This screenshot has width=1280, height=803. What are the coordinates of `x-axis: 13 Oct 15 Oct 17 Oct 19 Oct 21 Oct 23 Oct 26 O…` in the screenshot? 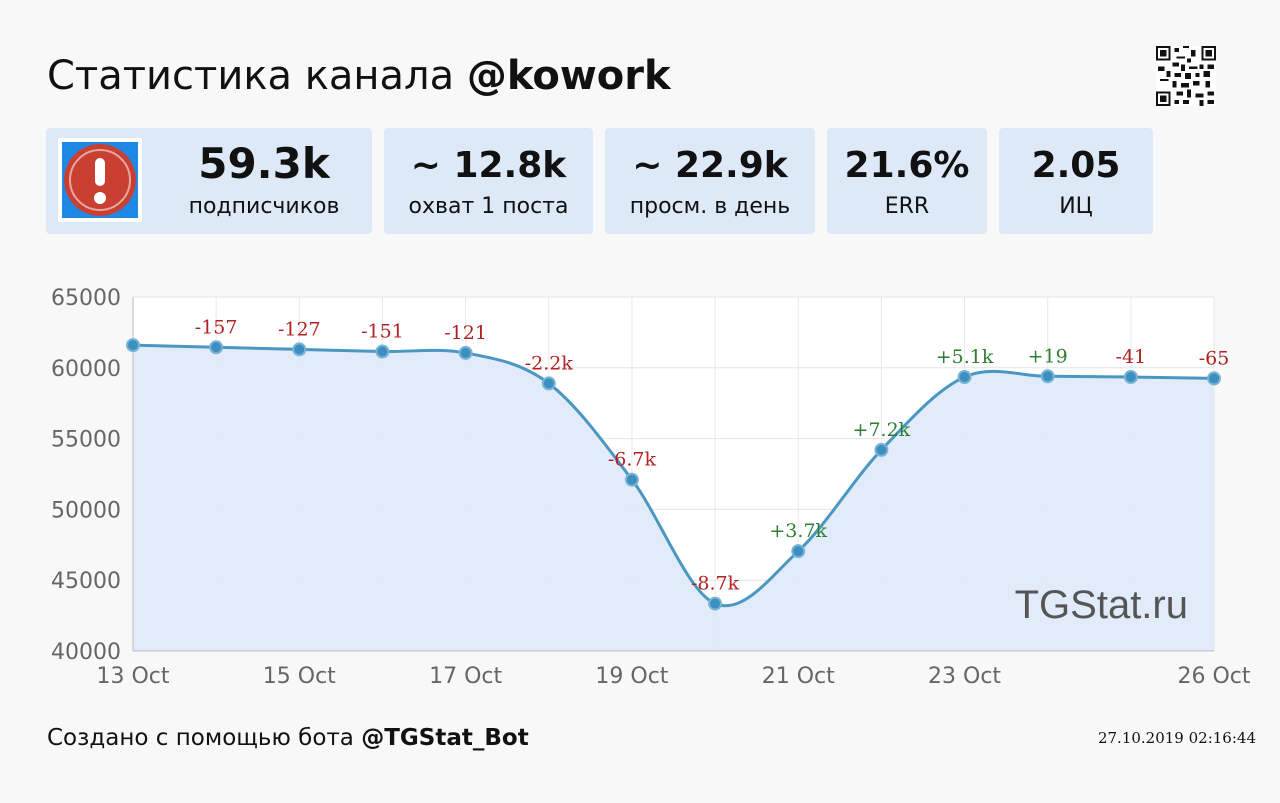 It's located at (673, 669).